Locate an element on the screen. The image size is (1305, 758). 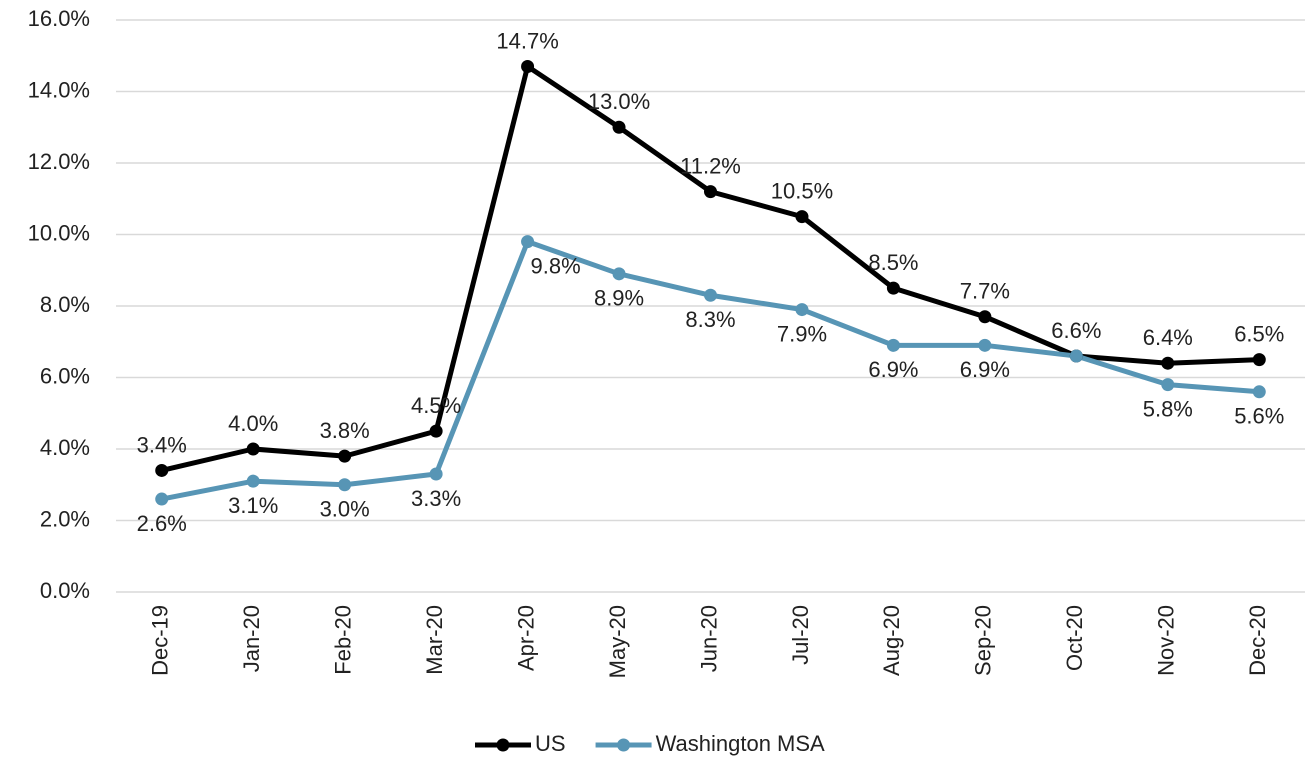
x-tick-label: Jan-20 is located at coordinates (251, 638).